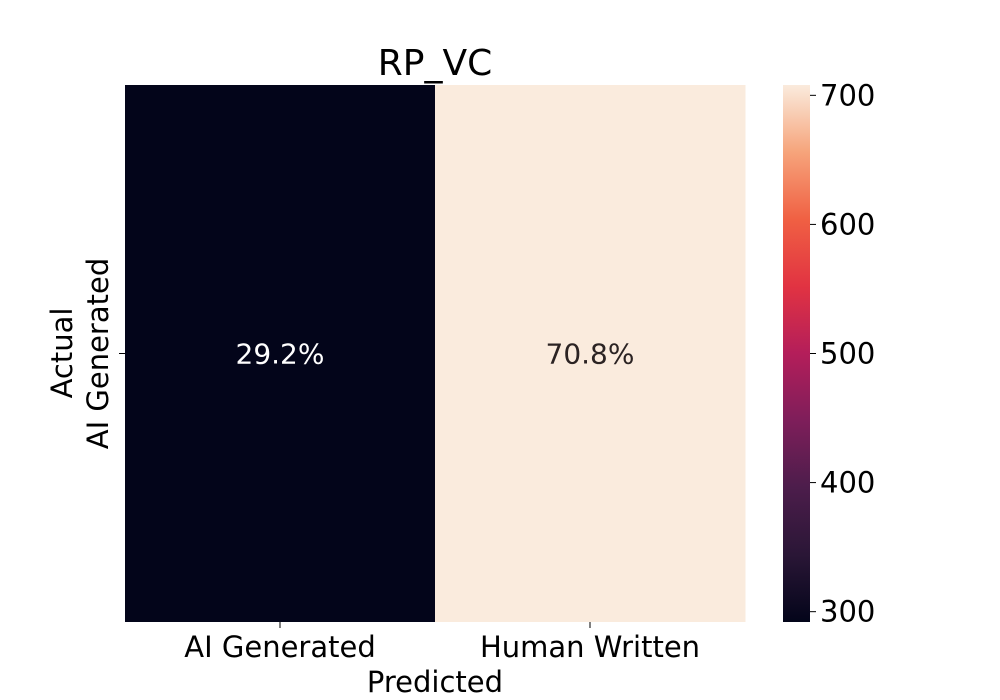  Describe the element at coordinates (847, 224) in the screenshot. I see `colorbar-tick-label: 600` at that location.